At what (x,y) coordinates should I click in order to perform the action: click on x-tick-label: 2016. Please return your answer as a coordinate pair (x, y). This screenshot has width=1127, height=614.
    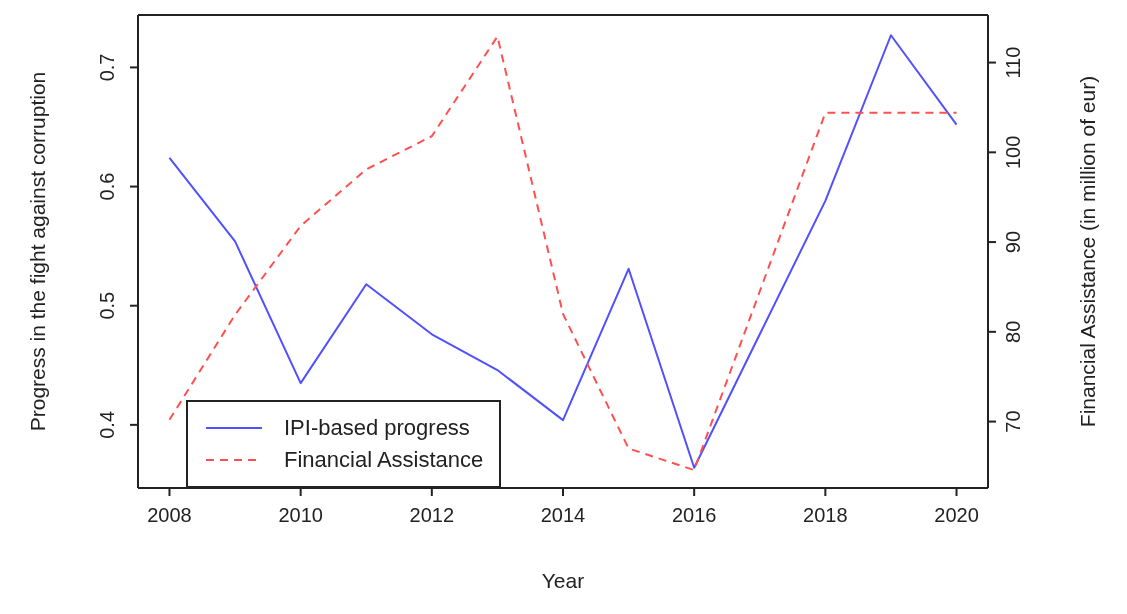
    Looking at the image, I should click on (694, 515).